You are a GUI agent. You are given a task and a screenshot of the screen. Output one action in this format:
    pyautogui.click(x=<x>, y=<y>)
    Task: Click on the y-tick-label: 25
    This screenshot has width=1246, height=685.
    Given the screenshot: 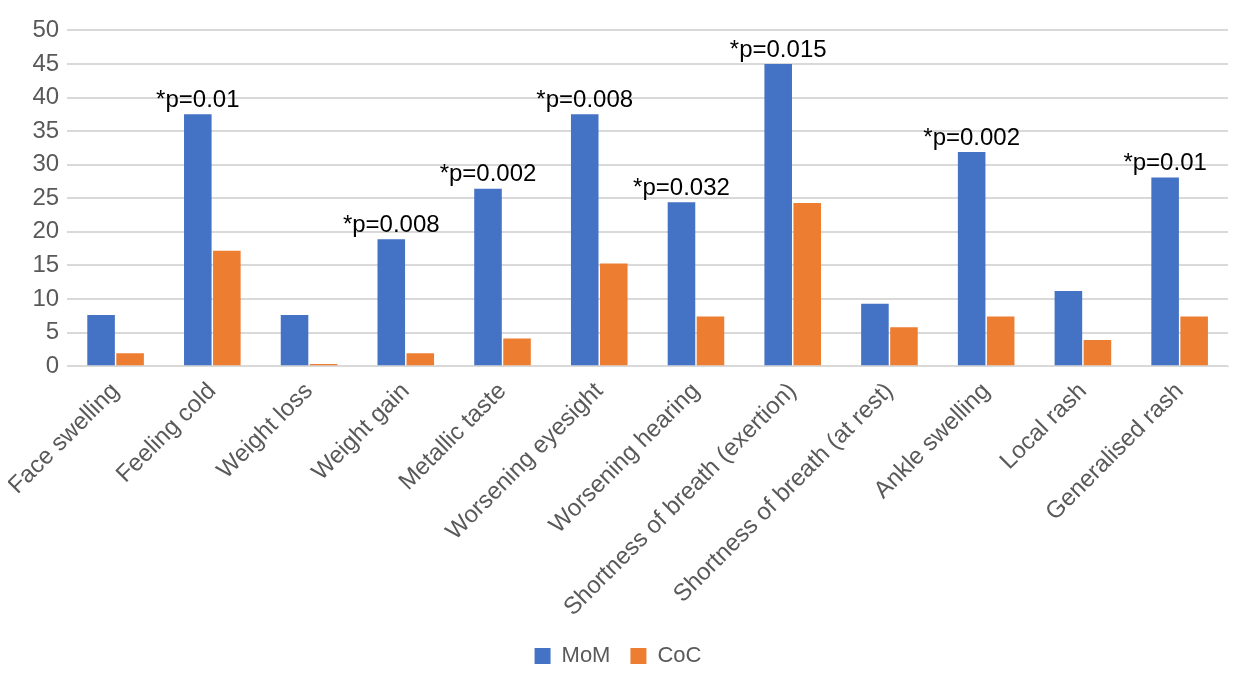 What is the action you would take?
    pyautogui.click(x=46, y=196)
    